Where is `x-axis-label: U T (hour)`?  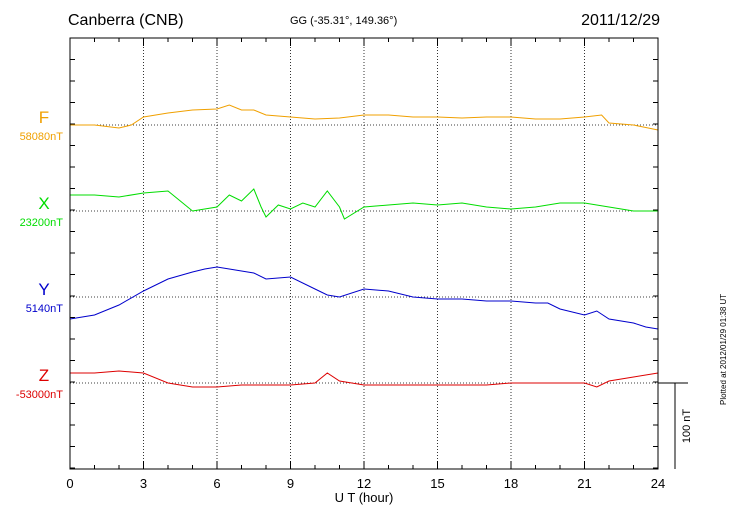
x-axis-label: U T (hour) is located at coordinates (364, 497).